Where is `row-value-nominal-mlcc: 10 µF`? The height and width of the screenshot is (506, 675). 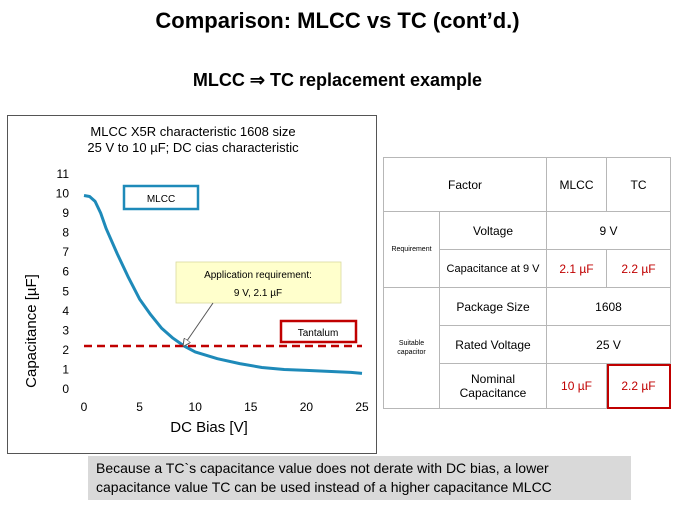 row-value-nominal-mlcc: 10 µF is located at coordinates (577, 386).